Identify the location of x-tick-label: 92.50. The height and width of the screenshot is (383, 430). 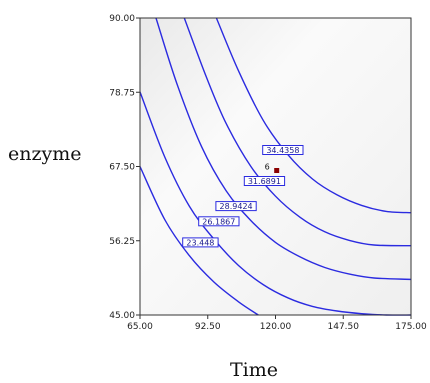
(208, 327).